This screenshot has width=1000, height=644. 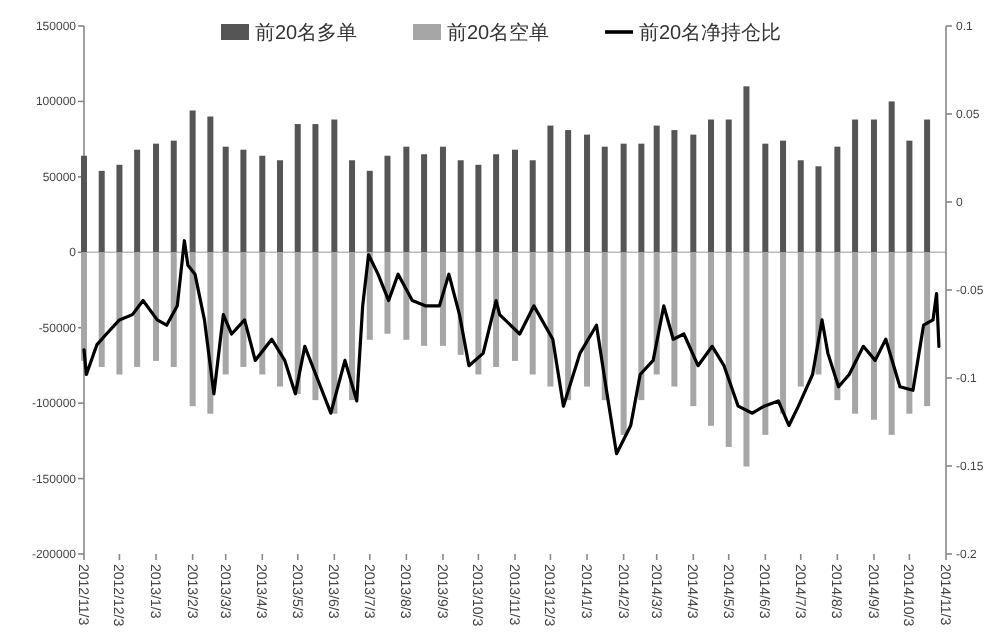 I want to click on legend-label: 前20名多单, so click(x=306, y=33).